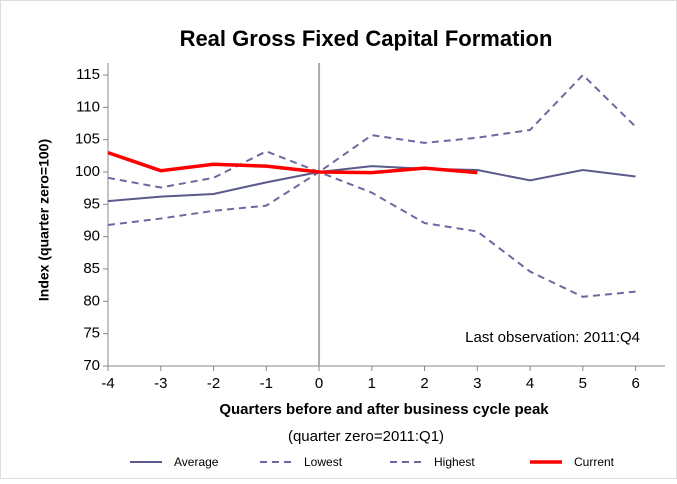 This screenshot has width=677, height=484. What do you see at coordinates (91, 333) in the screenshot?
I see `y-tick-label: 75` at bounding box center [91, 333].